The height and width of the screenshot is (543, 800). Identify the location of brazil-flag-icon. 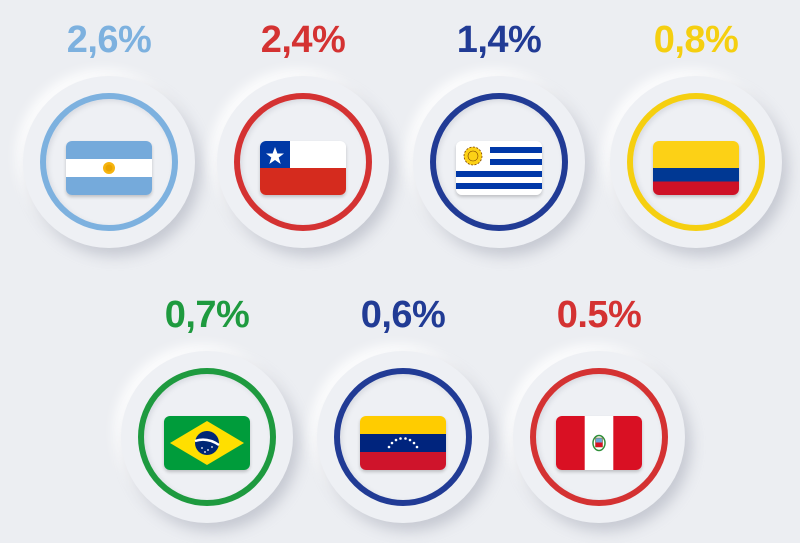
(207, 443).